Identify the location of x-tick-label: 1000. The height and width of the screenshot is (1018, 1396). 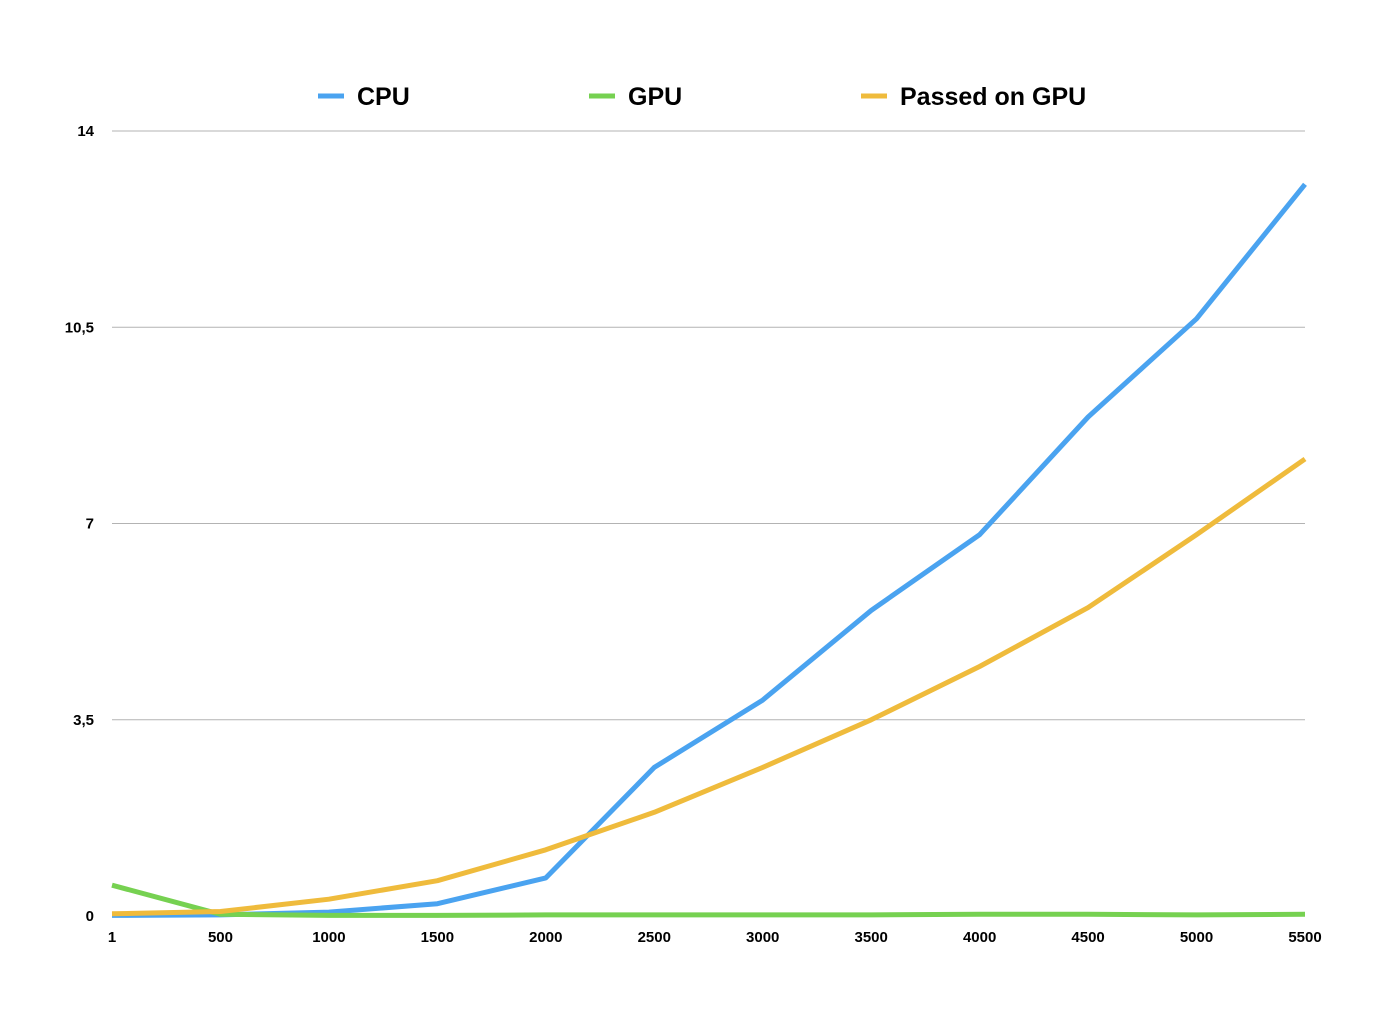
(328, 937).